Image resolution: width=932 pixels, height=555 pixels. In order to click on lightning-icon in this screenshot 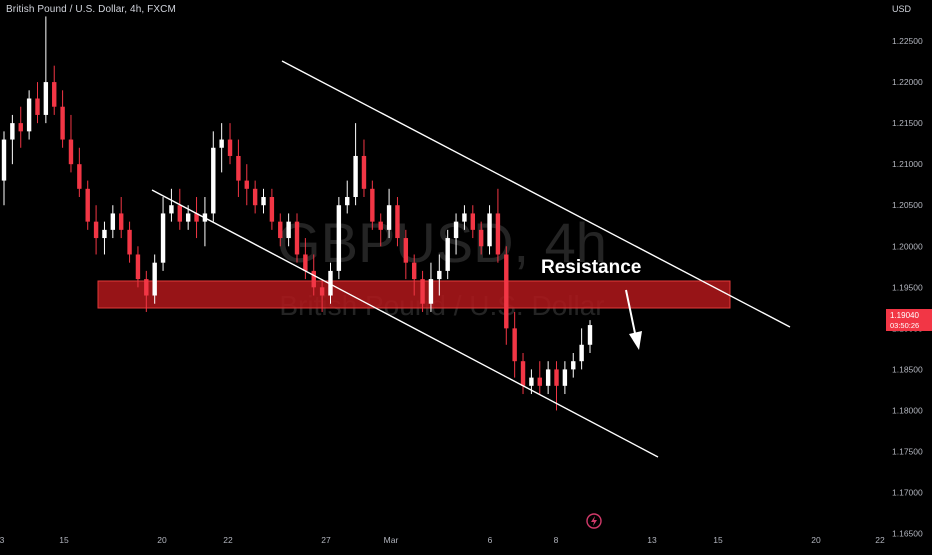, I will do `click(594, 521)`.